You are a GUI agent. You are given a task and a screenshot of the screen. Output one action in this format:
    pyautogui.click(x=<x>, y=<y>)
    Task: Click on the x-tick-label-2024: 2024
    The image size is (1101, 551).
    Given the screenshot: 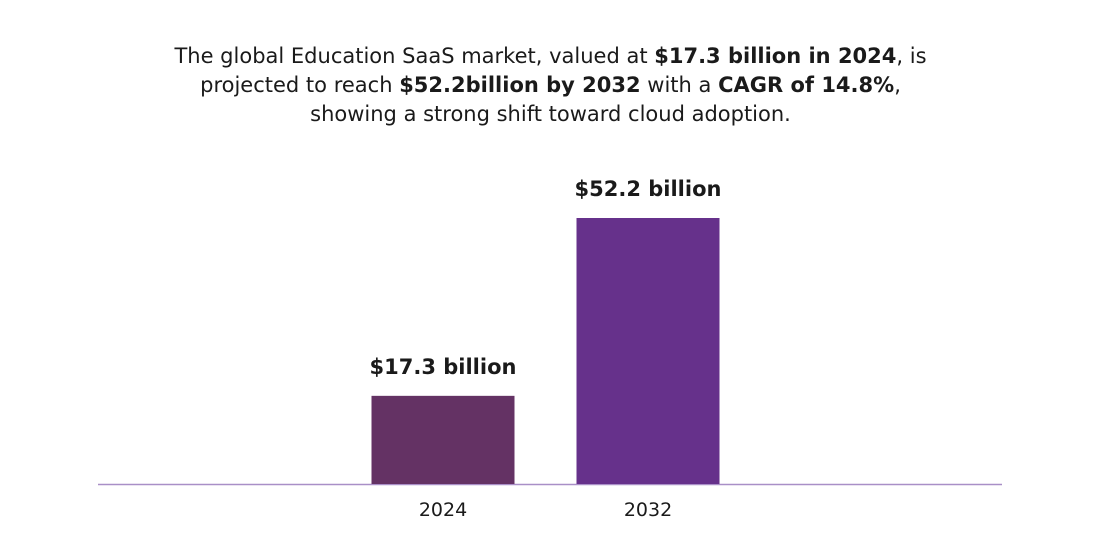 What is the action you would take?
    pyautogui.click(x=443, y=510)
    